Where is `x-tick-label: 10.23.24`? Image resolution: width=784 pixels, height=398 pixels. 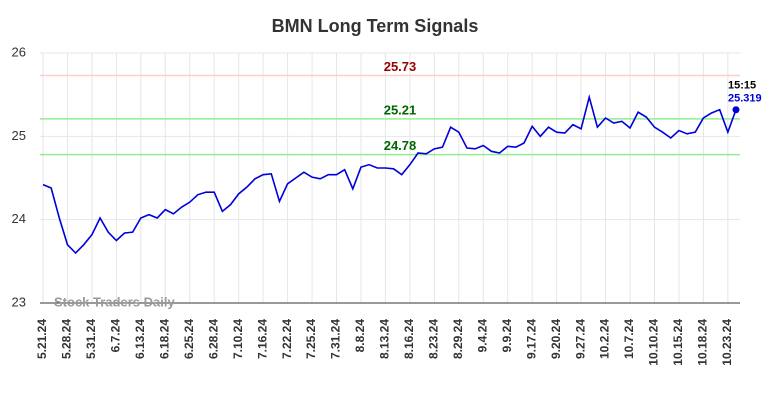
x-tick-label: 10.23.24 is located at coordinates (727, 342).